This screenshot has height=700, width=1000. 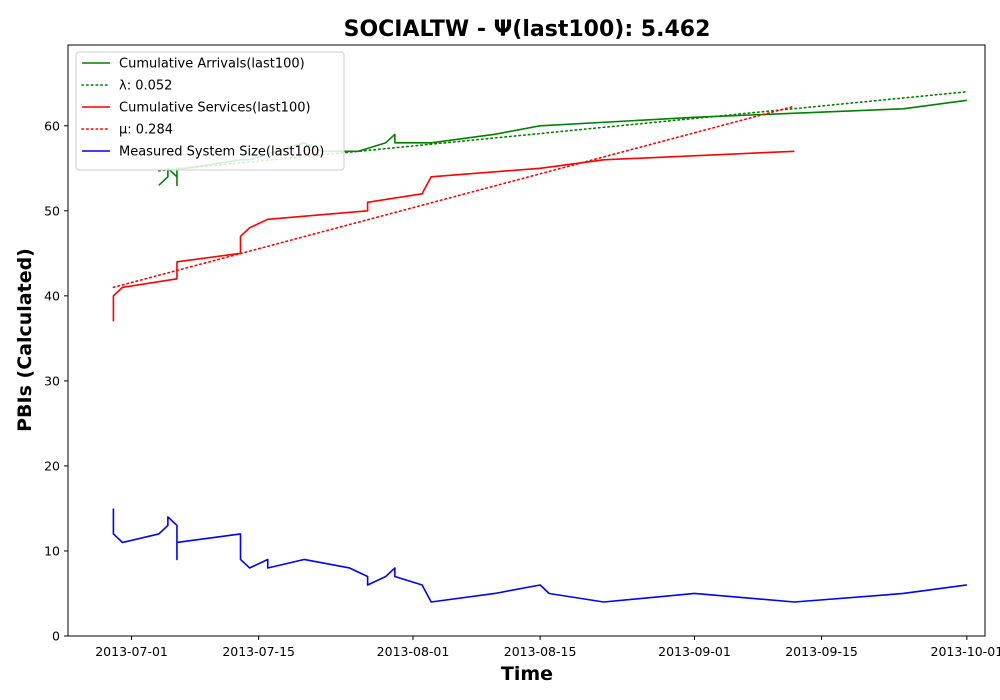 I want to click on legend-entry-label: λ: 0.052, so click(x=145, y=86).